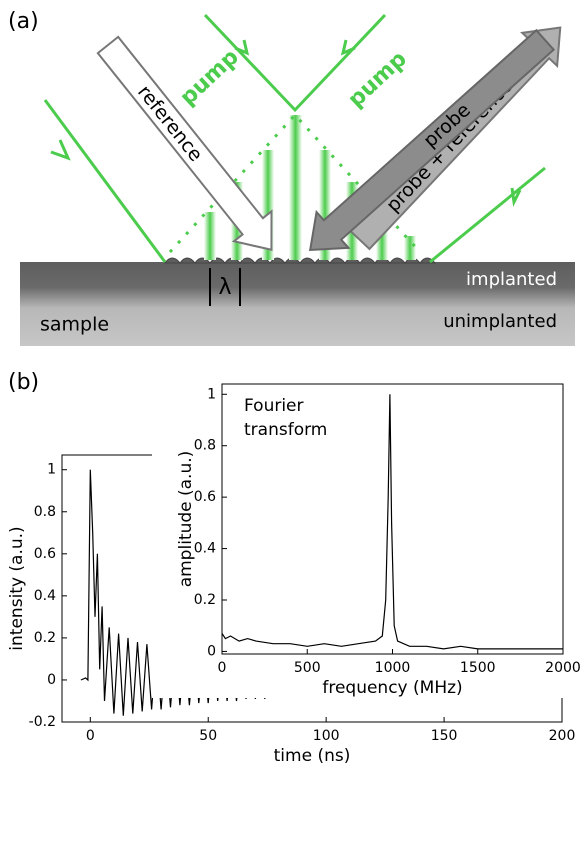  Describe the element at coordinates (17, 588) in the screenshot. I see `y-axis-label: intensity (a.u.)` at that location.